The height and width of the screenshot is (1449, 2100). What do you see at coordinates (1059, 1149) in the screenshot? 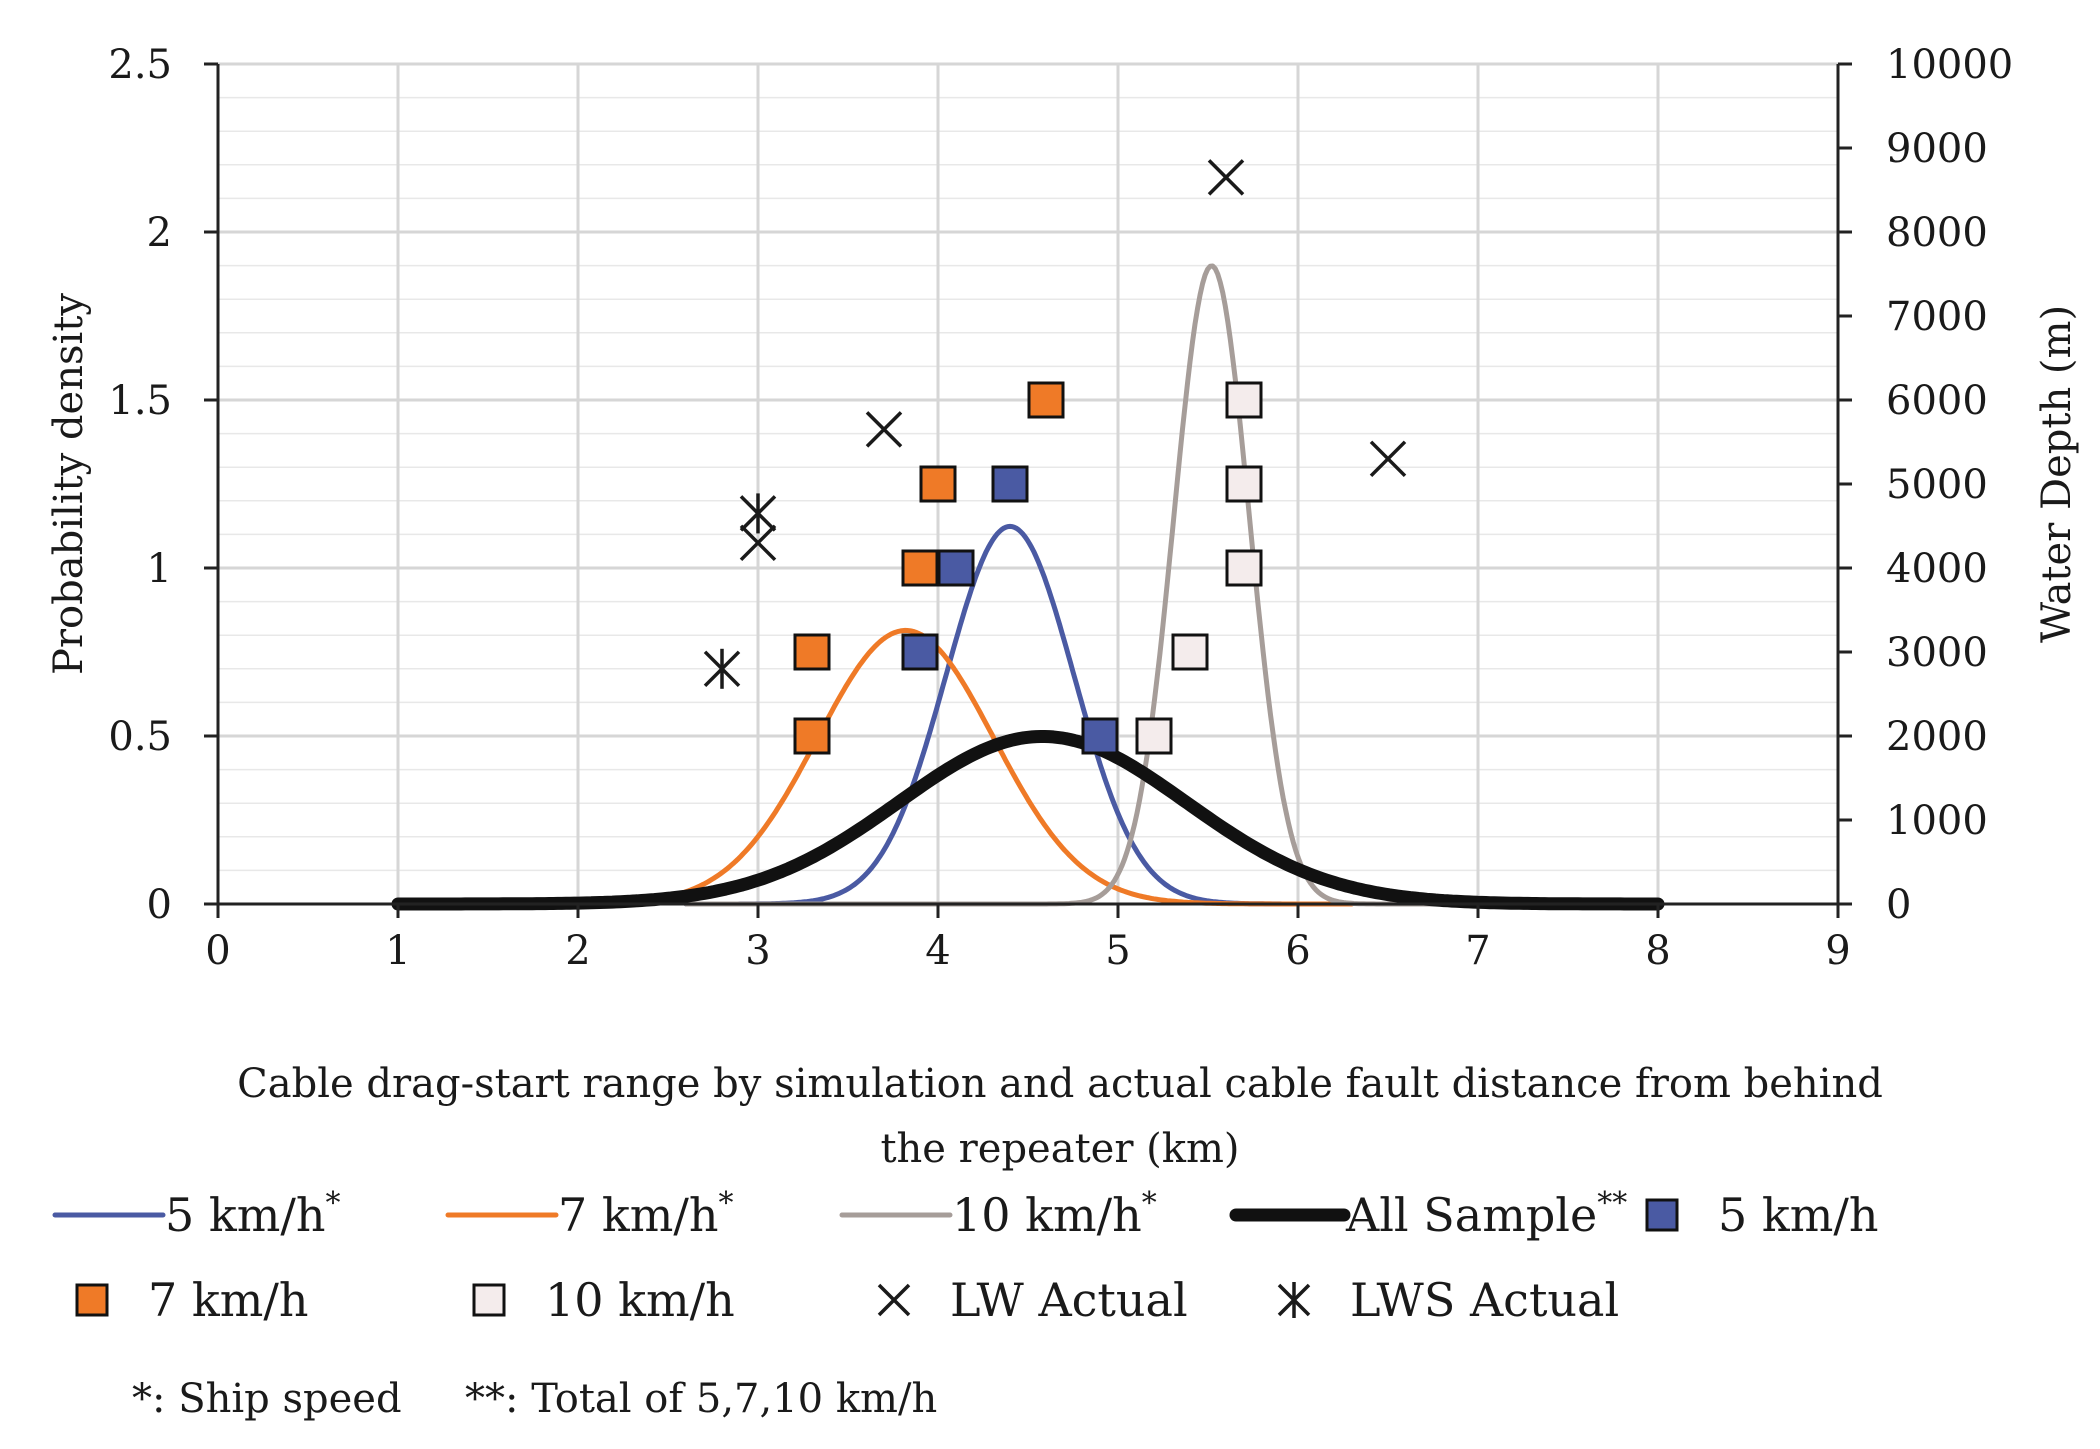
I see `x-axis-title-line-2: the repeater (km)` at bounding box center [1059, 1149].